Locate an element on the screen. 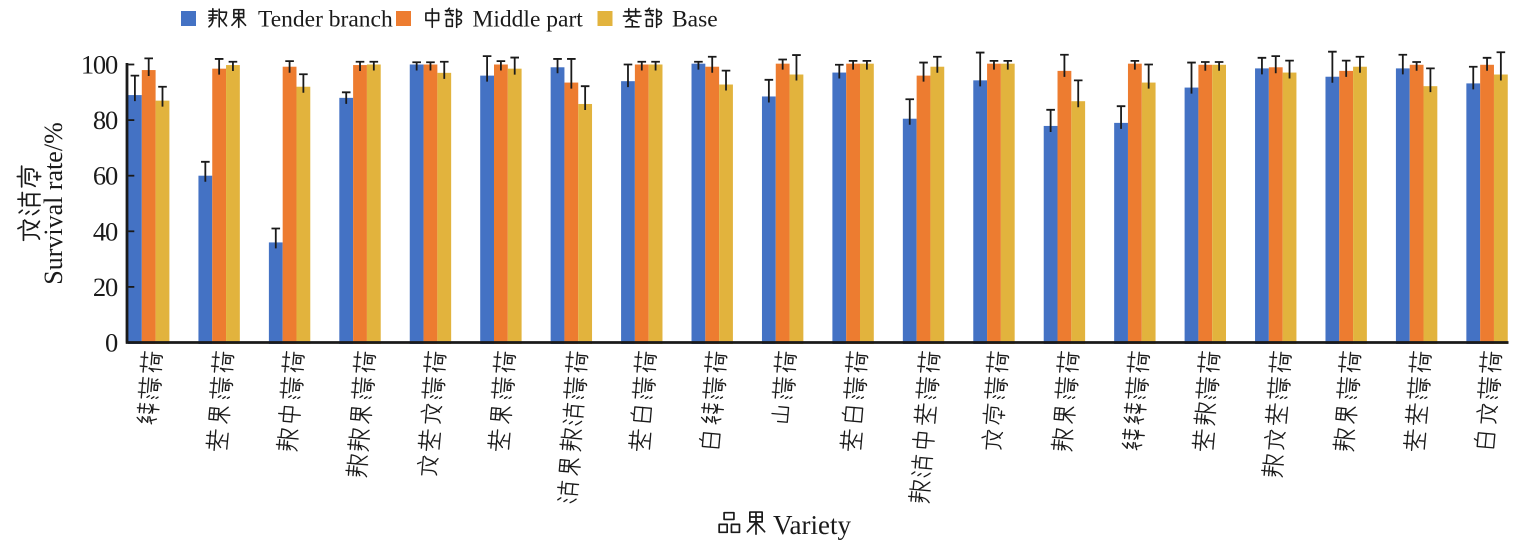 This screenshot has width=1515, height=540. svg-text: Survival rate/% is located at coordinates (53, 203).